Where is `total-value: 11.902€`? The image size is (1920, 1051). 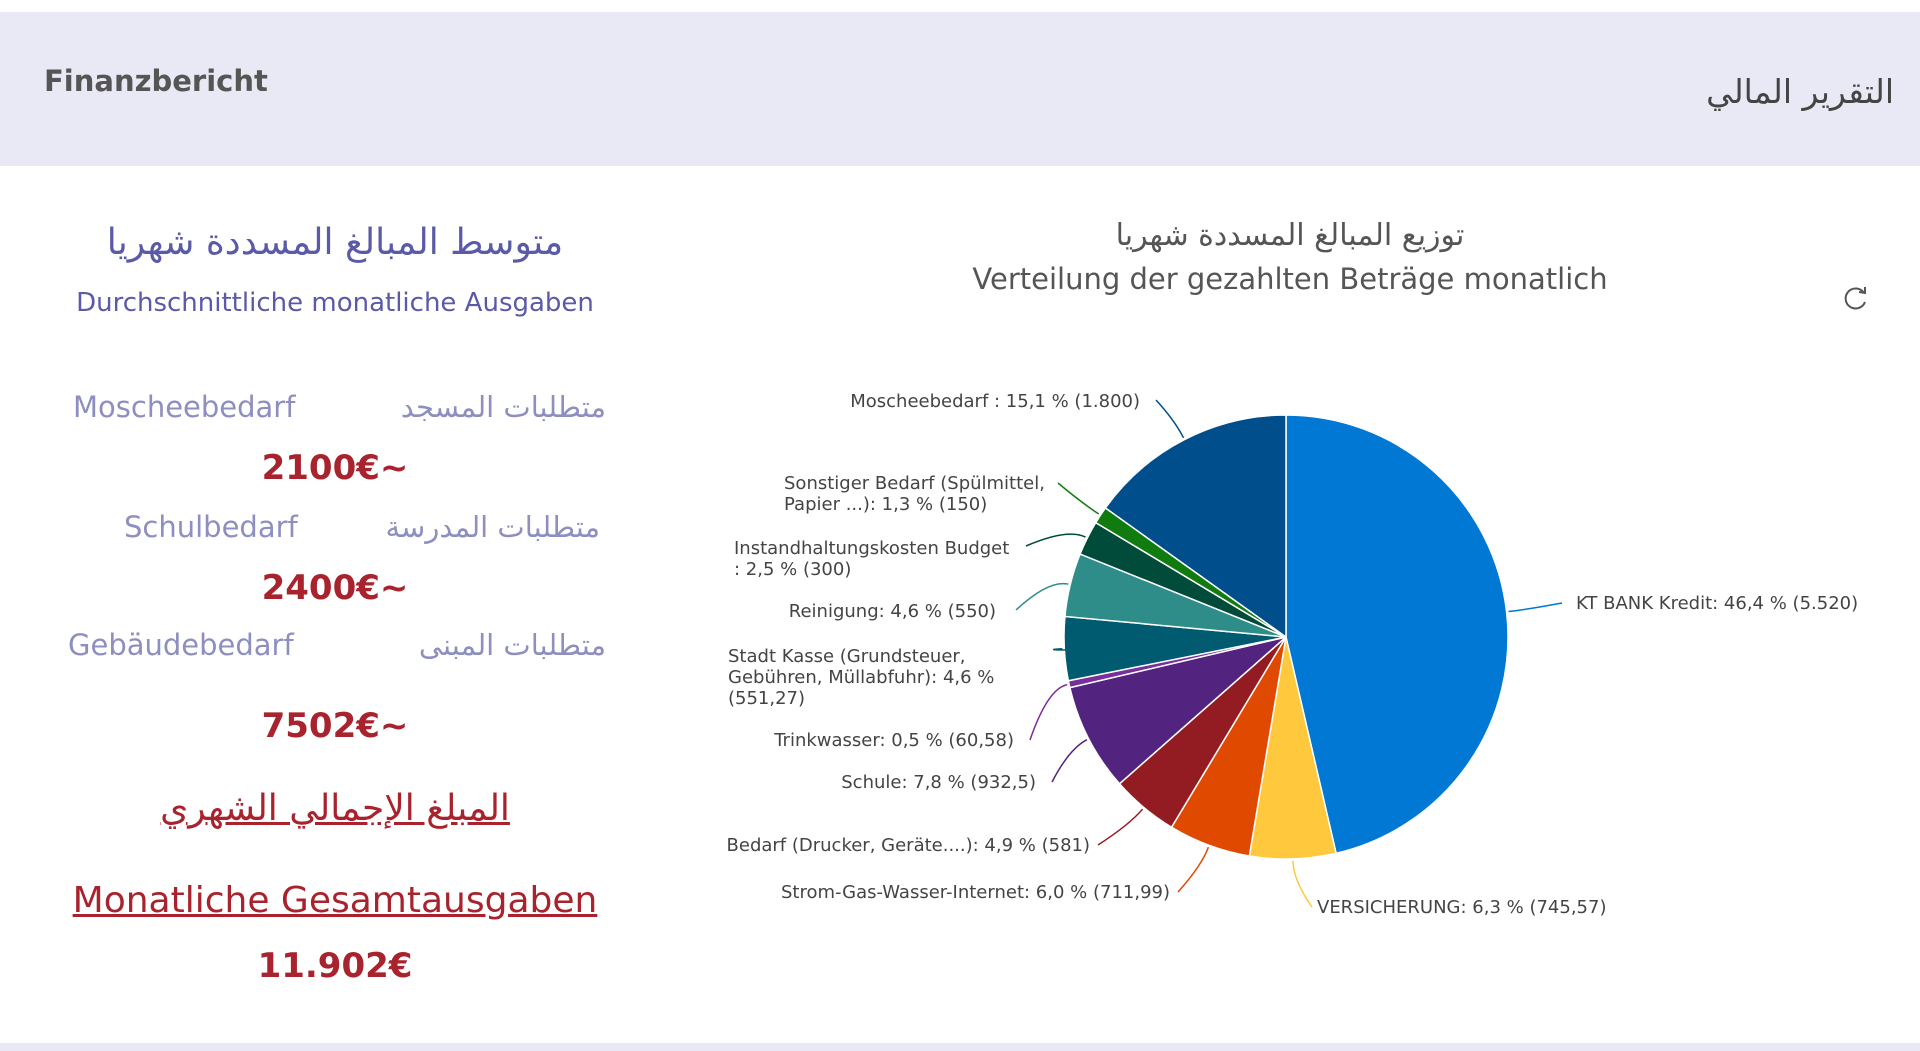 total-value: 11.902€ is located at coordinates (335, 966).